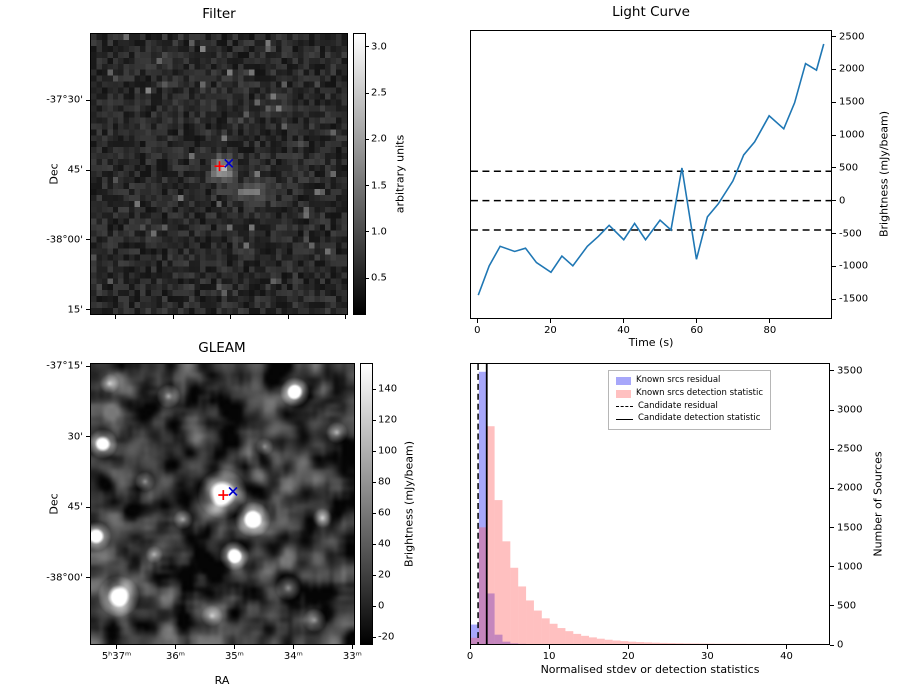 Image resolution: width=916 pixels, height=699 pixels. Describe the element at coordinates (852, 37) in the screenshot. I see `light-curve-ytick-label: 2500` at that location.